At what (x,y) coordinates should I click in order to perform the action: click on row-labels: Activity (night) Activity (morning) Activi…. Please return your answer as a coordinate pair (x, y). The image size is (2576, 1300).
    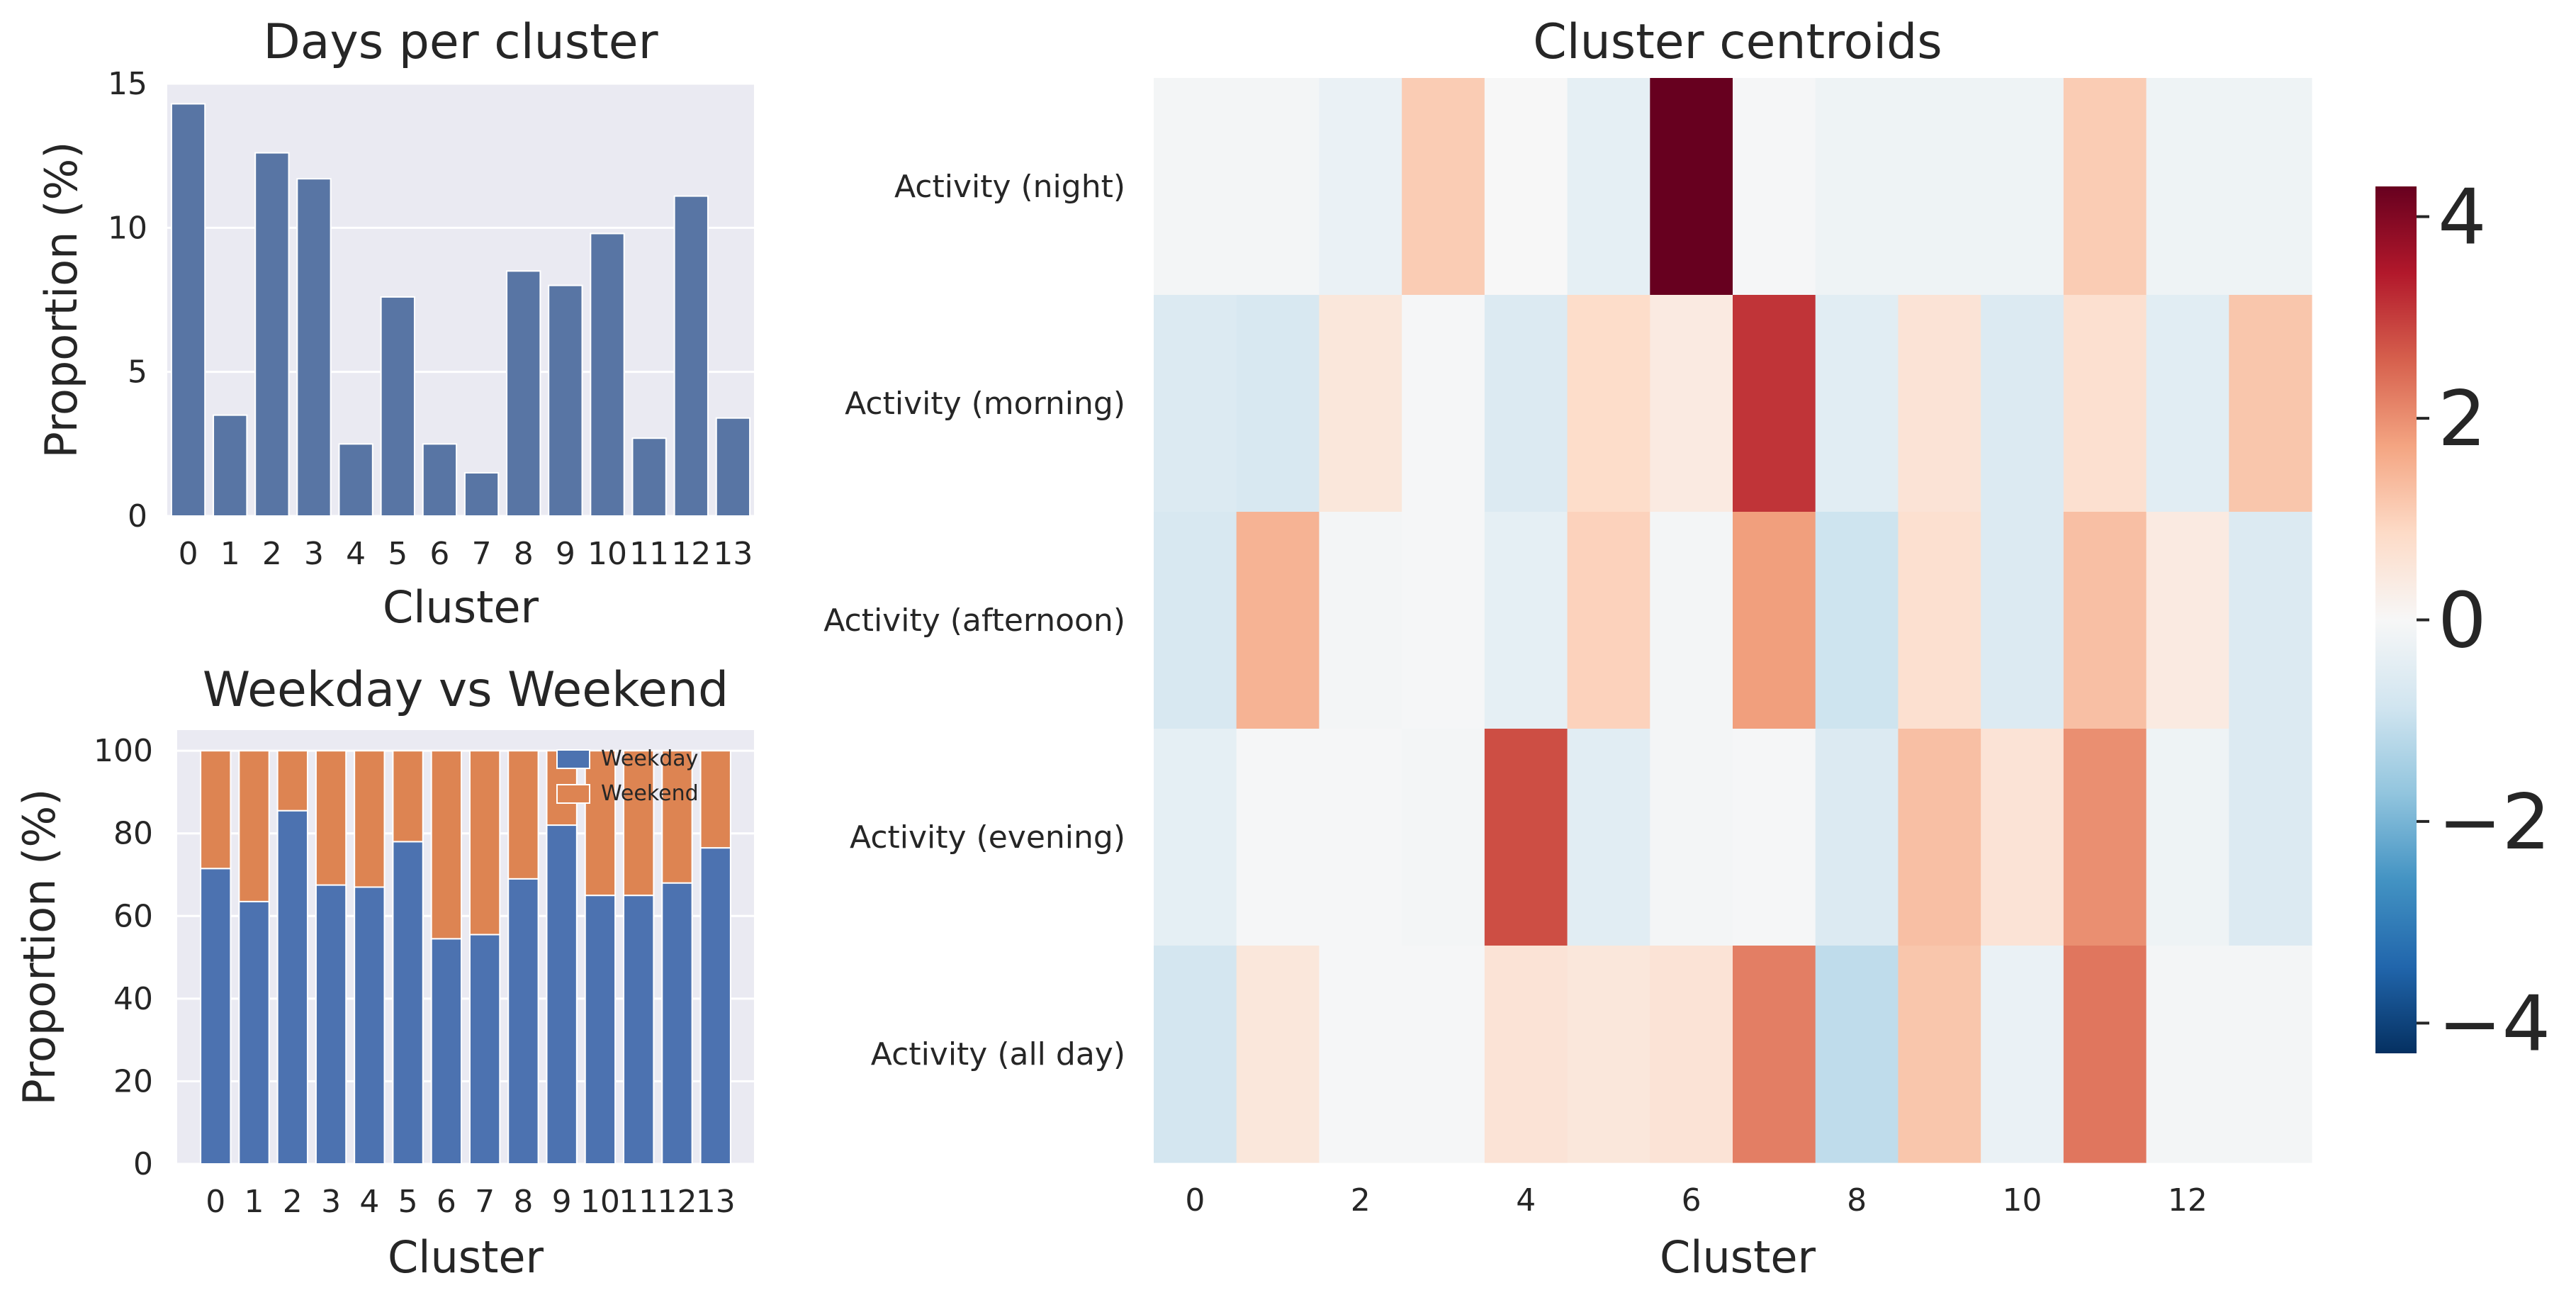
    Looking at the image, I should click on (974, 620).